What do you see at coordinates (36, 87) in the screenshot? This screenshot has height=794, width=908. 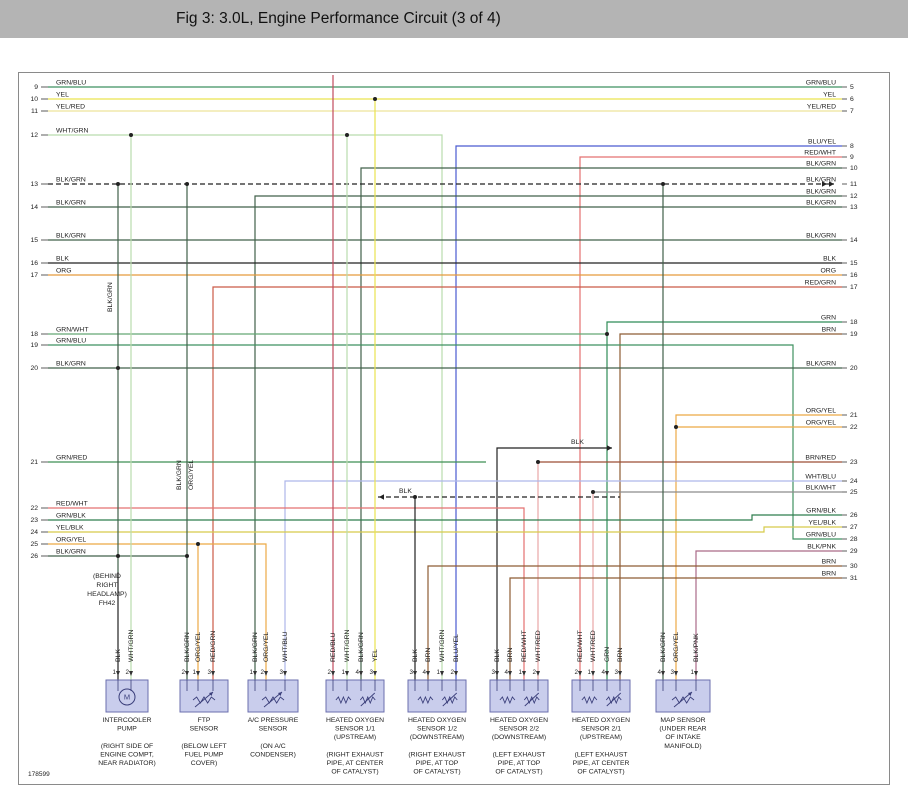 I see `pin-number: 9` at bounding box center [36, 87].